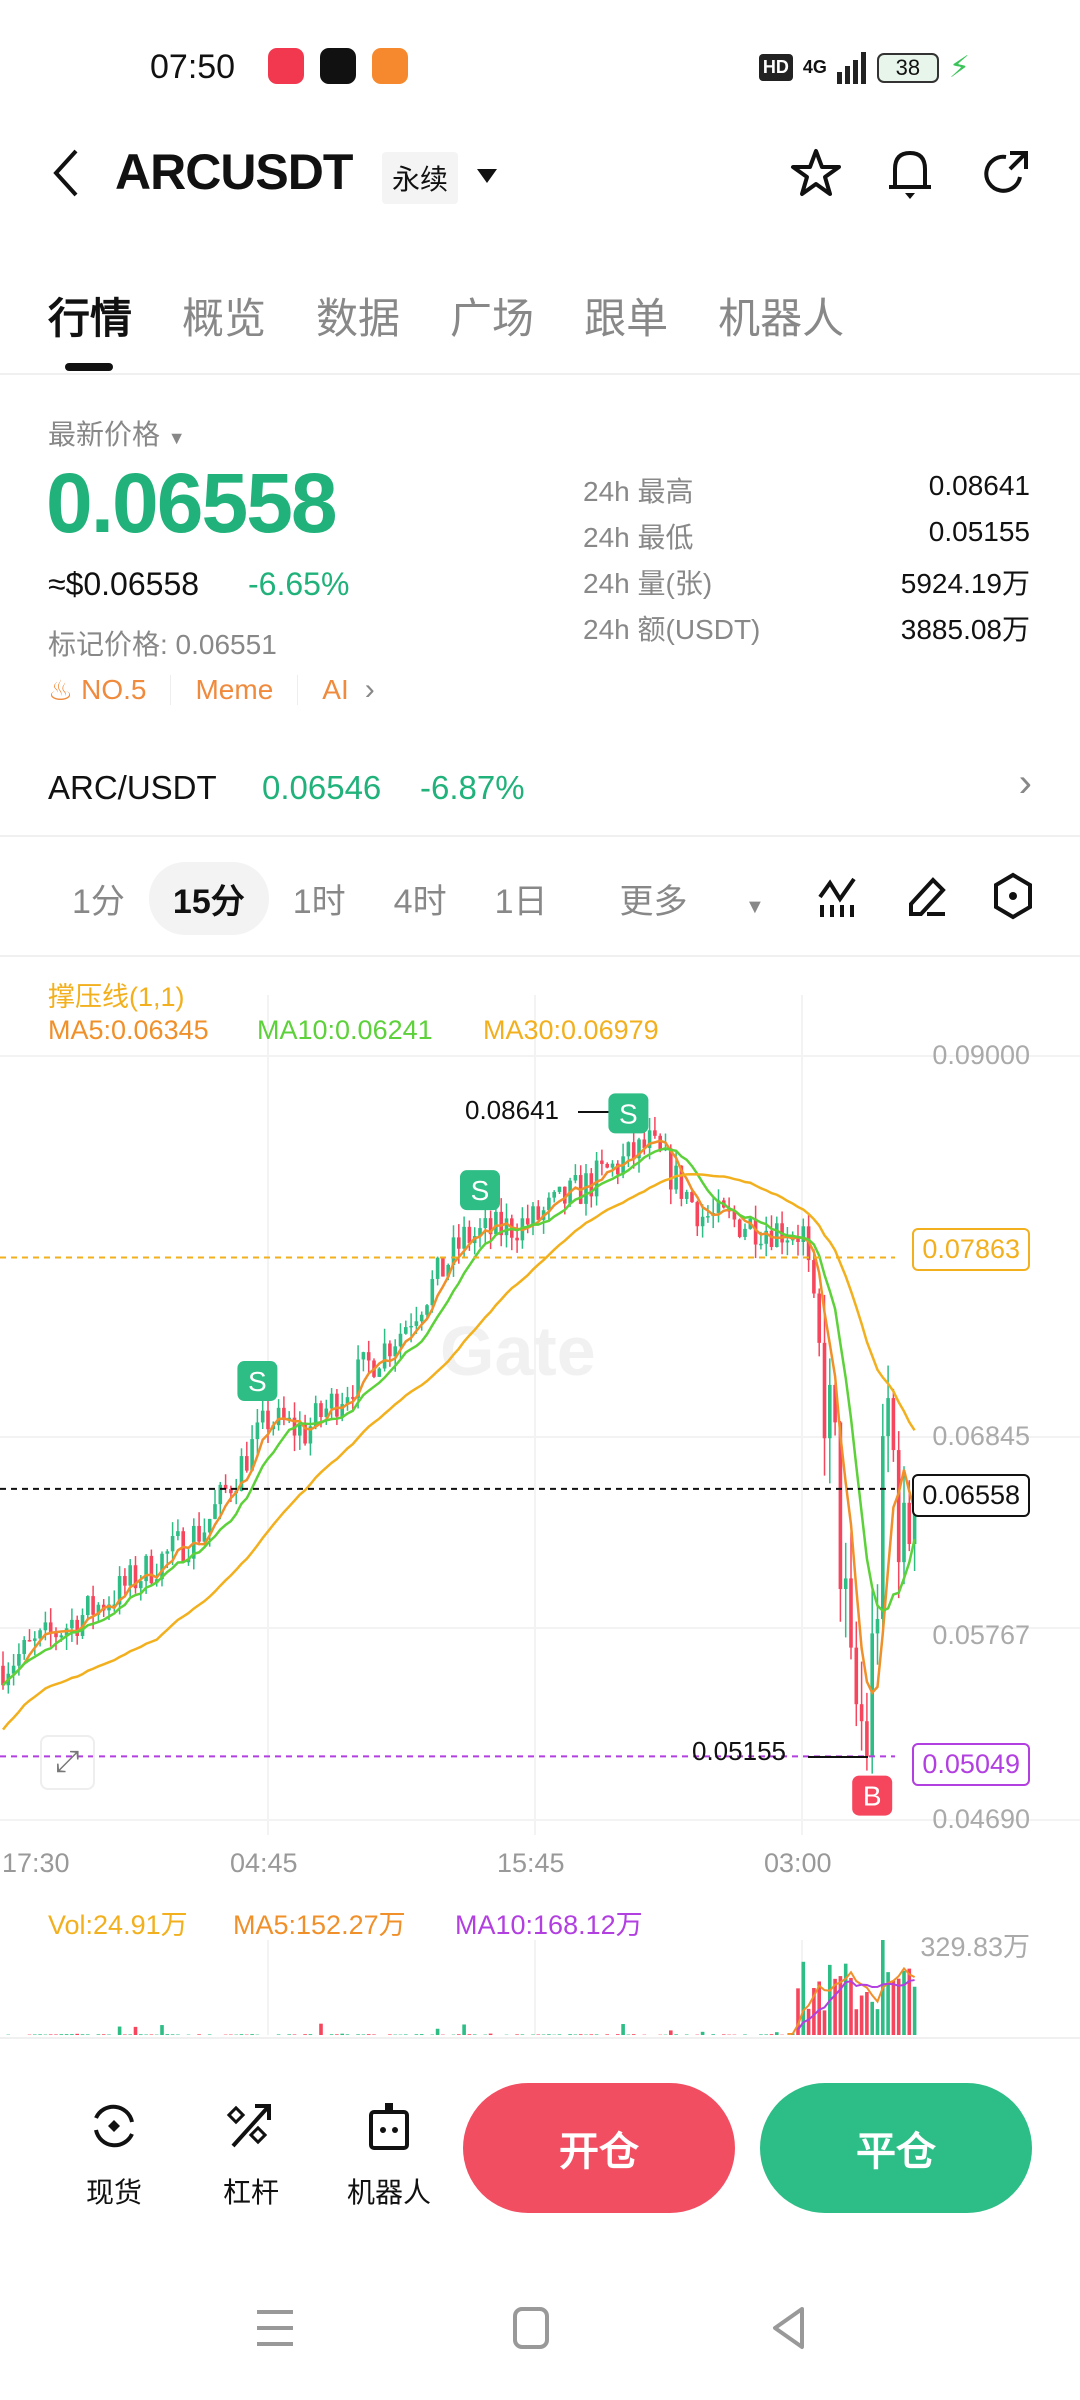  I want to click on home-nav-icon, so click(531, 2328).